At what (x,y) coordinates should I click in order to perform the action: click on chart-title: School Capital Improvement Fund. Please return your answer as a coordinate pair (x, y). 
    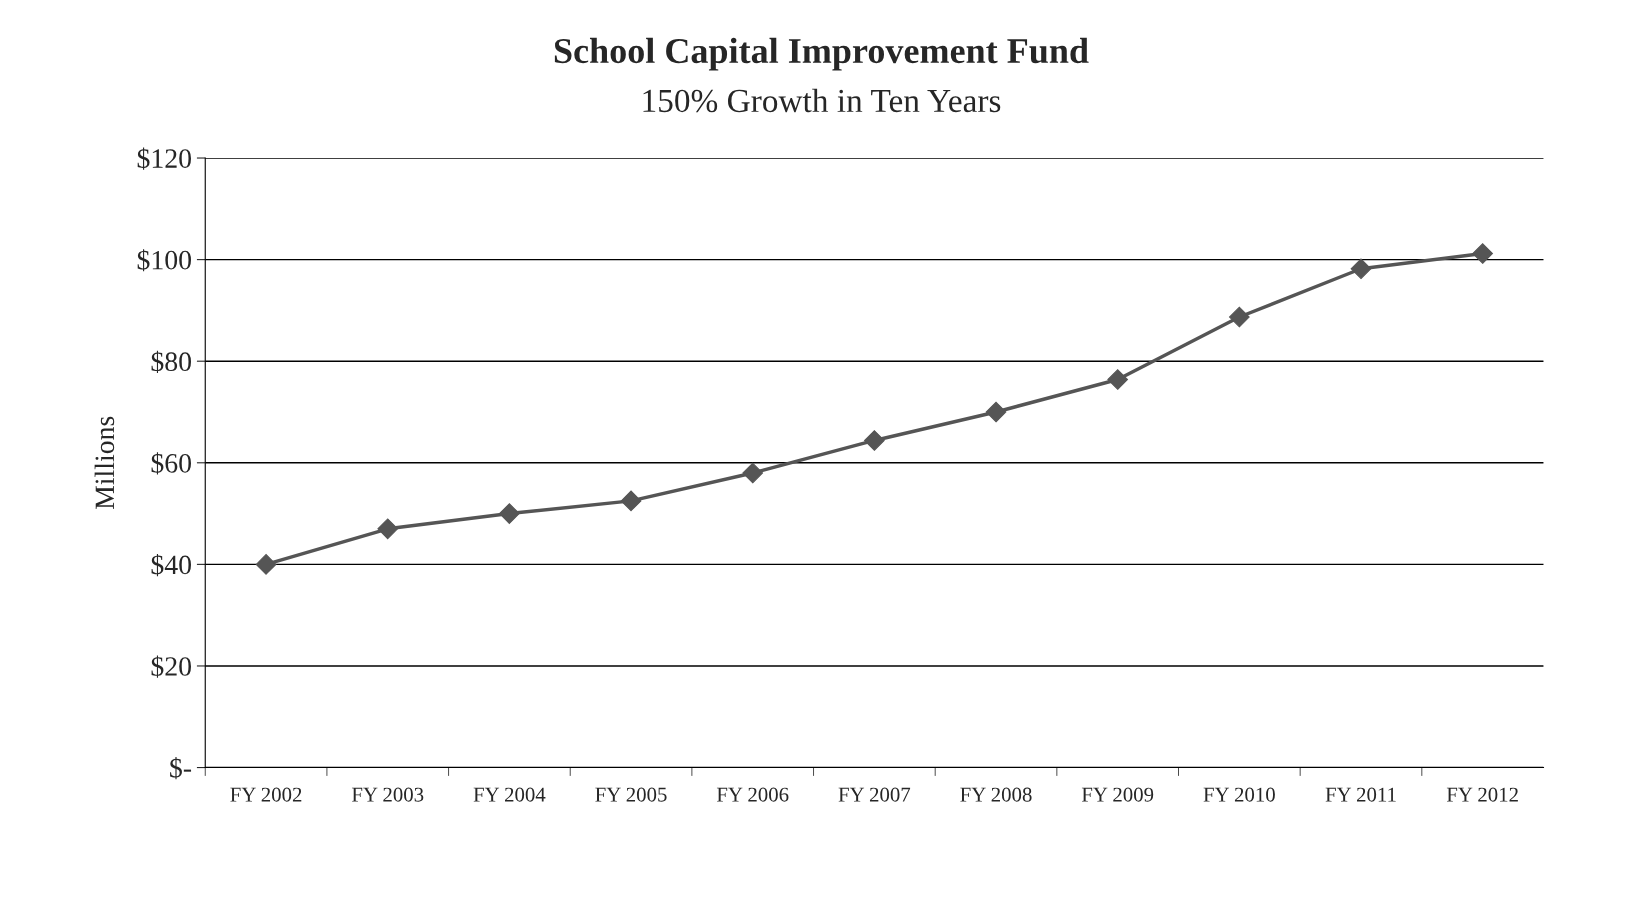
    Looking at the image, I should click on (821, 54).